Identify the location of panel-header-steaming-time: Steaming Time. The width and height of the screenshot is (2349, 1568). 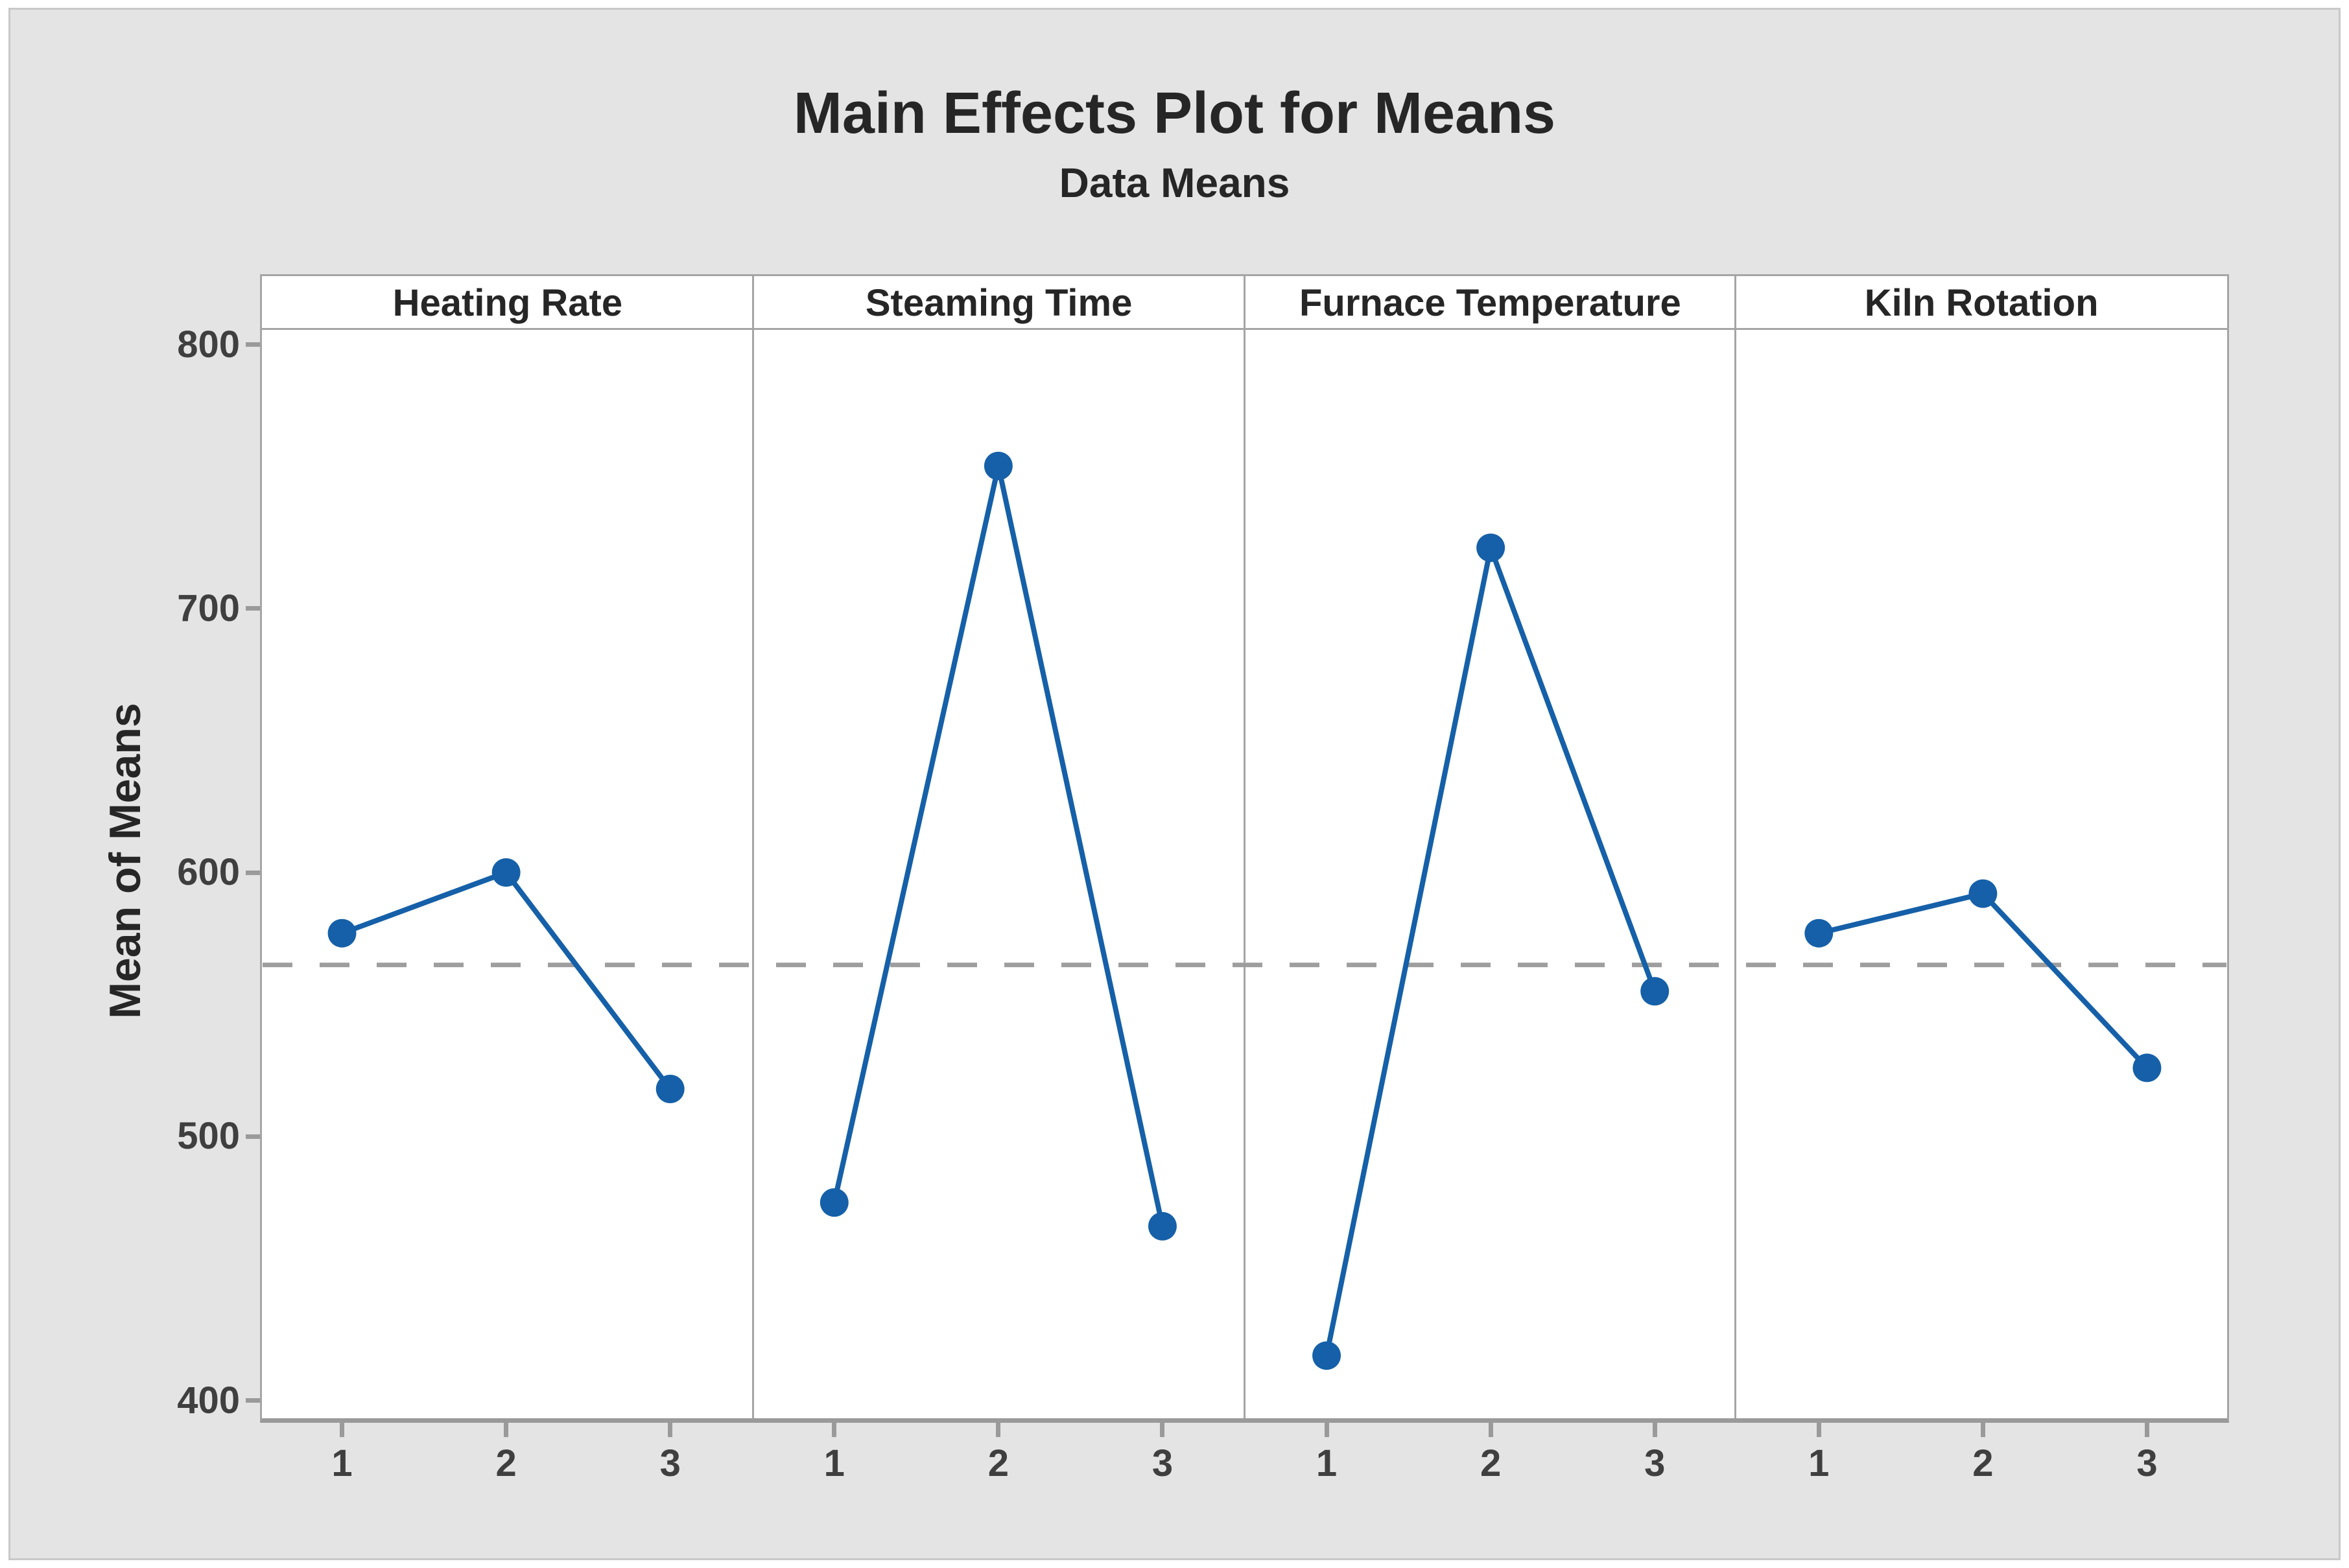
(999, 303).